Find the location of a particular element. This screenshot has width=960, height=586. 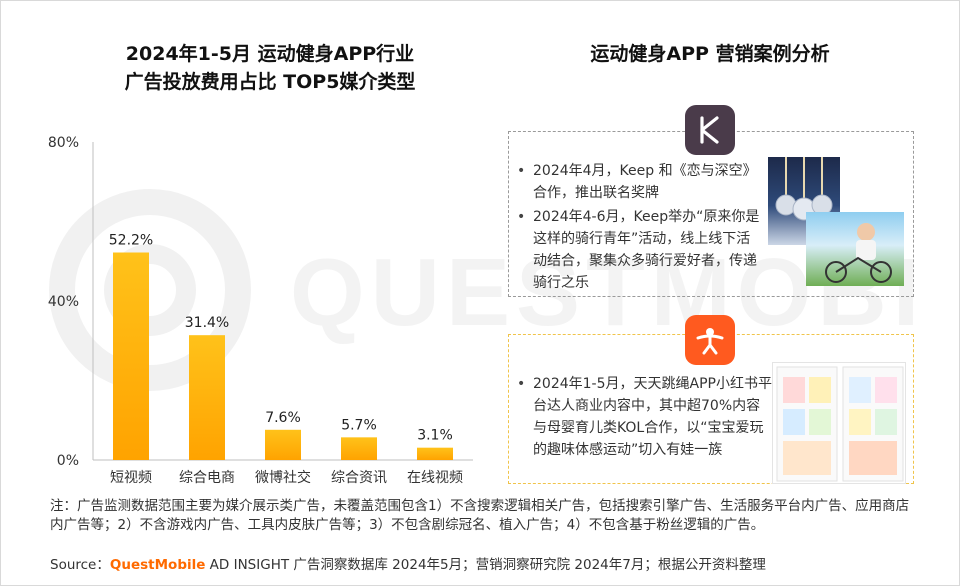

keep-medal-image is located at coordinates (804, 201).